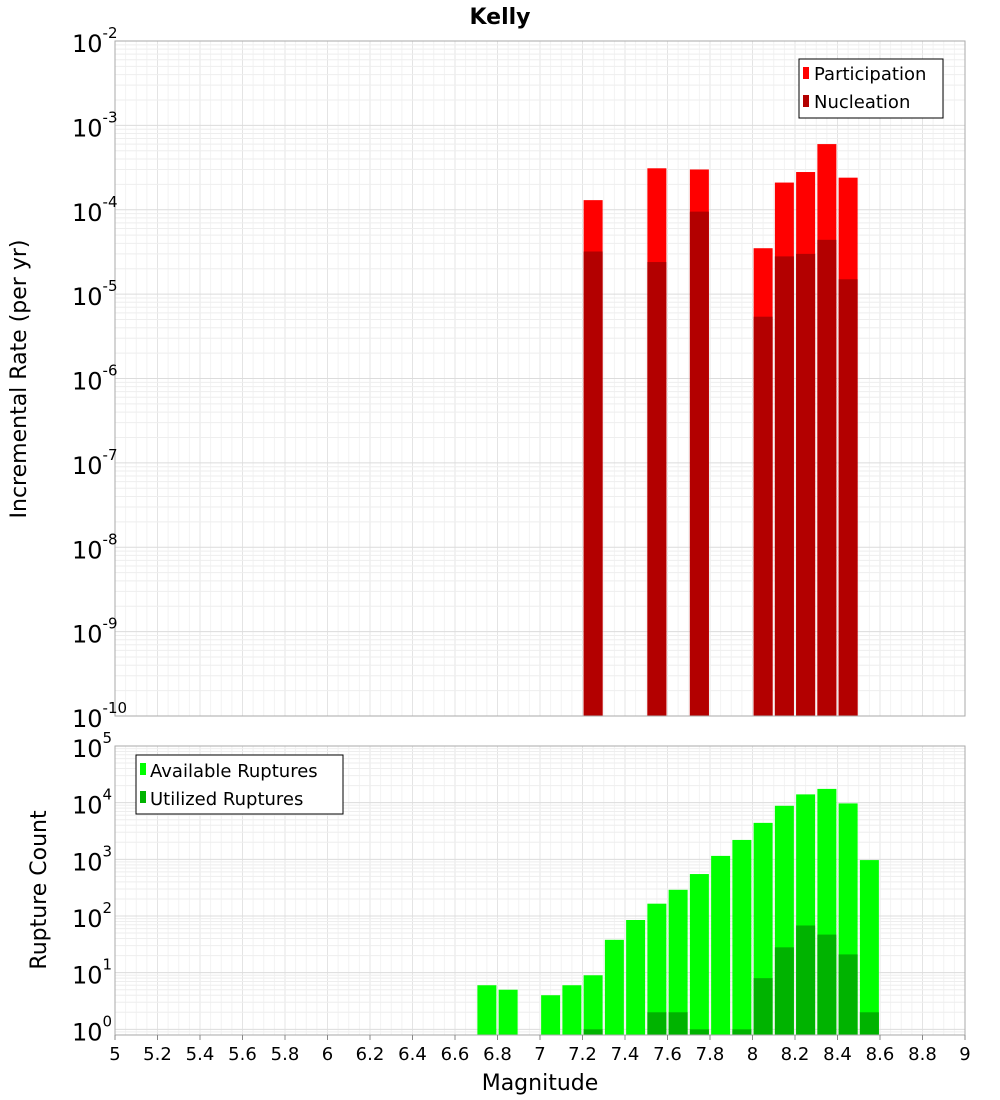  I want to click on top-bars, so click(720, 430).